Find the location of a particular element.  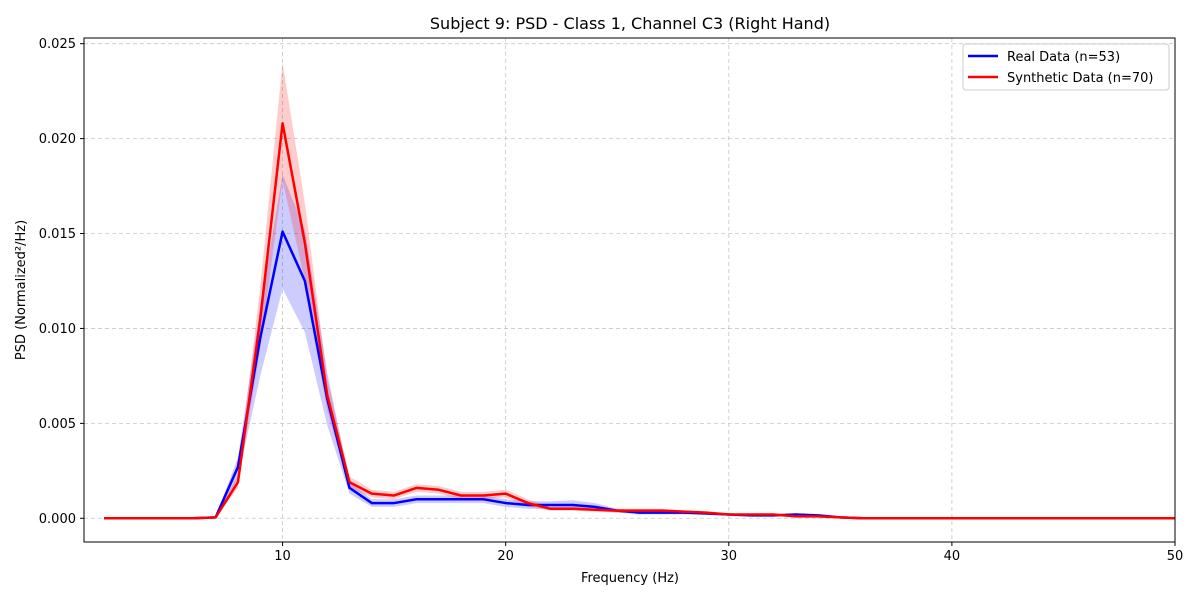

x-axis-label: Frequency (Hz) is located at coordinates (630, 578).